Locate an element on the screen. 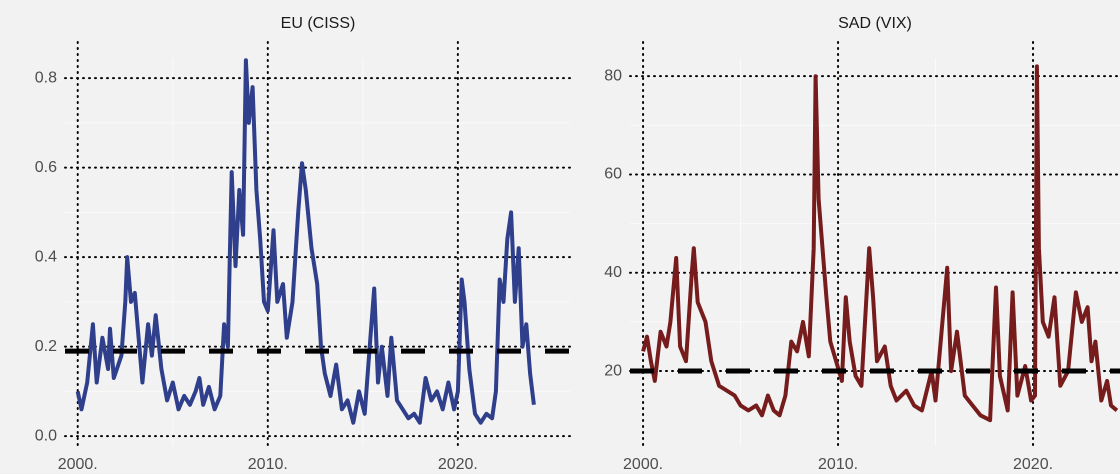 The image size is (1120, 474). y-tick-label: 0.0 is located at coordinates (46, 435).